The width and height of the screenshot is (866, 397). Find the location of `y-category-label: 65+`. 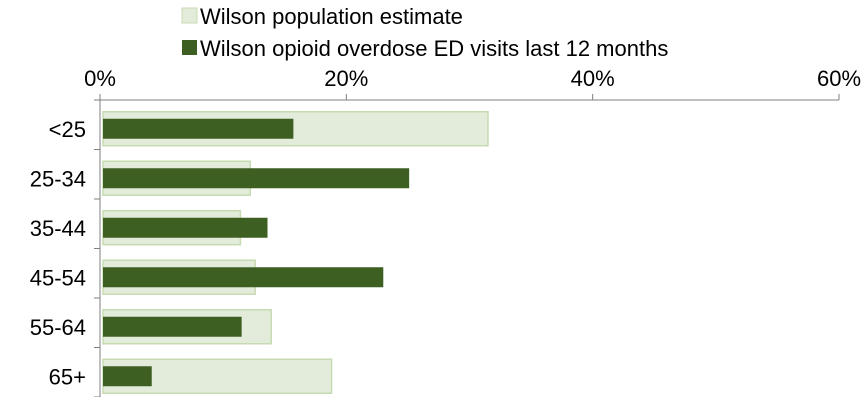

y-category-label: 65+ is located at coordinates (67, 376).